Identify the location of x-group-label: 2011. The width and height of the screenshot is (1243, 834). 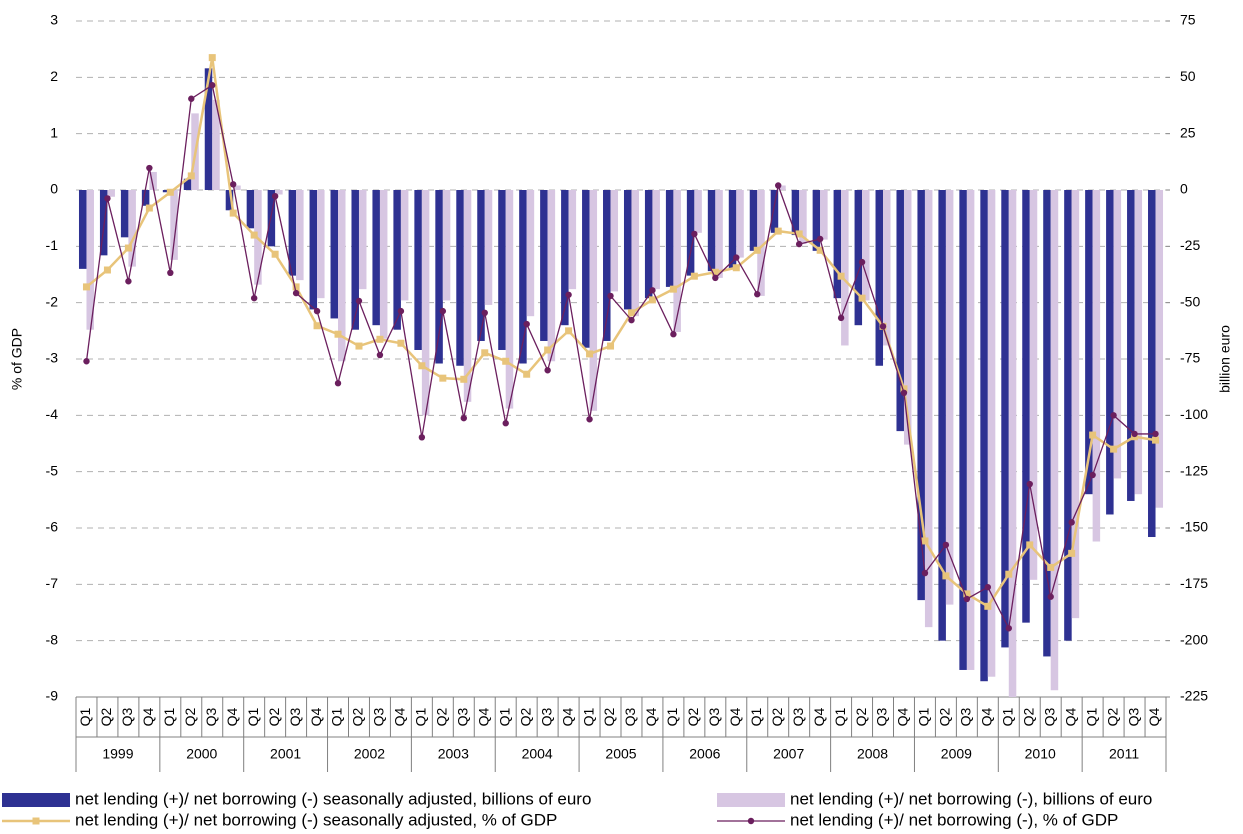
(1124, 754).